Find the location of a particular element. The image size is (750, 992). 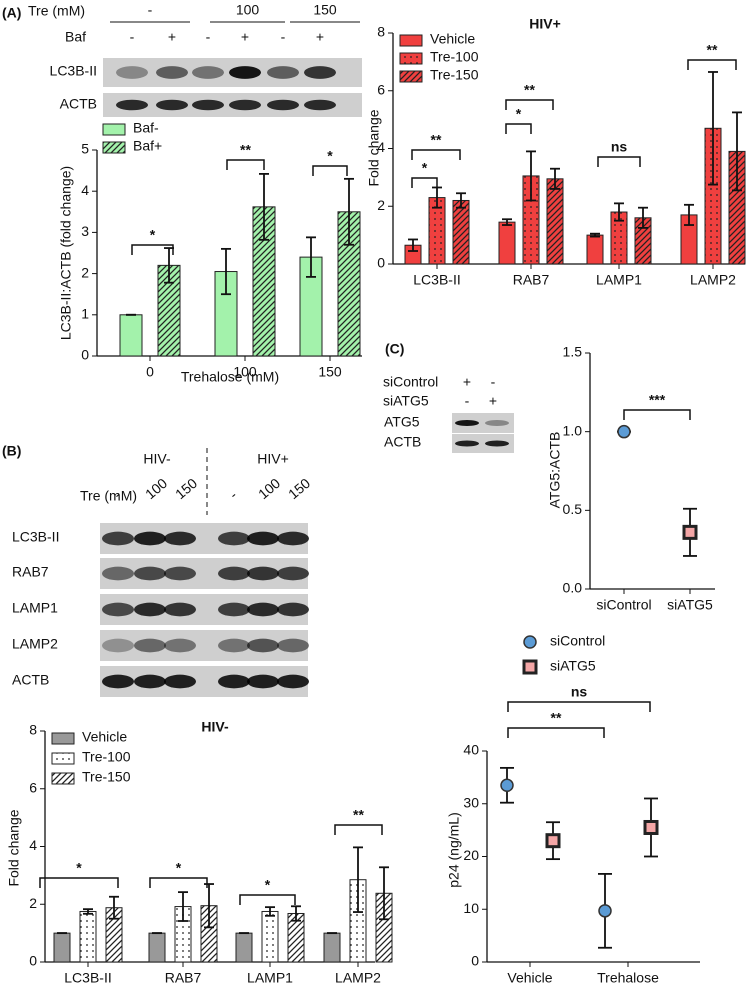

y-tick-label: 1.5 is located at coordinates (573, 352).